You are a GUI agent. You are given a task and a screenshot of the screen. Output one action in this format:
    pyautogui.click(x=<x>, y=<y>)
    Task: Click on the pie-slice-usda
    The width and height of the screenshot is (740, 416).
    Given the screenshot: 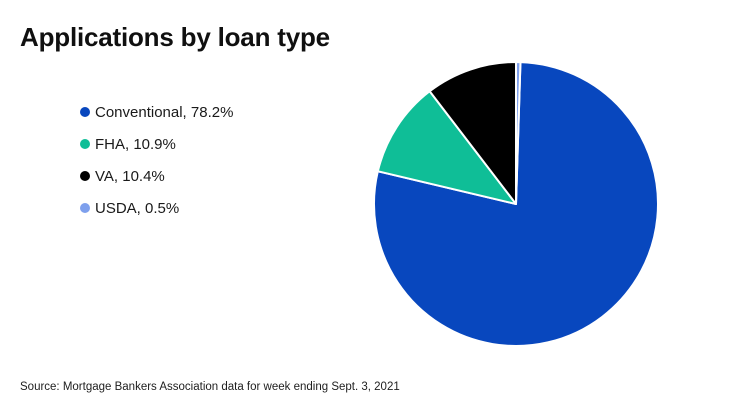 What is the action you would take?
    pyautogui.click(x=518, y=133)
    